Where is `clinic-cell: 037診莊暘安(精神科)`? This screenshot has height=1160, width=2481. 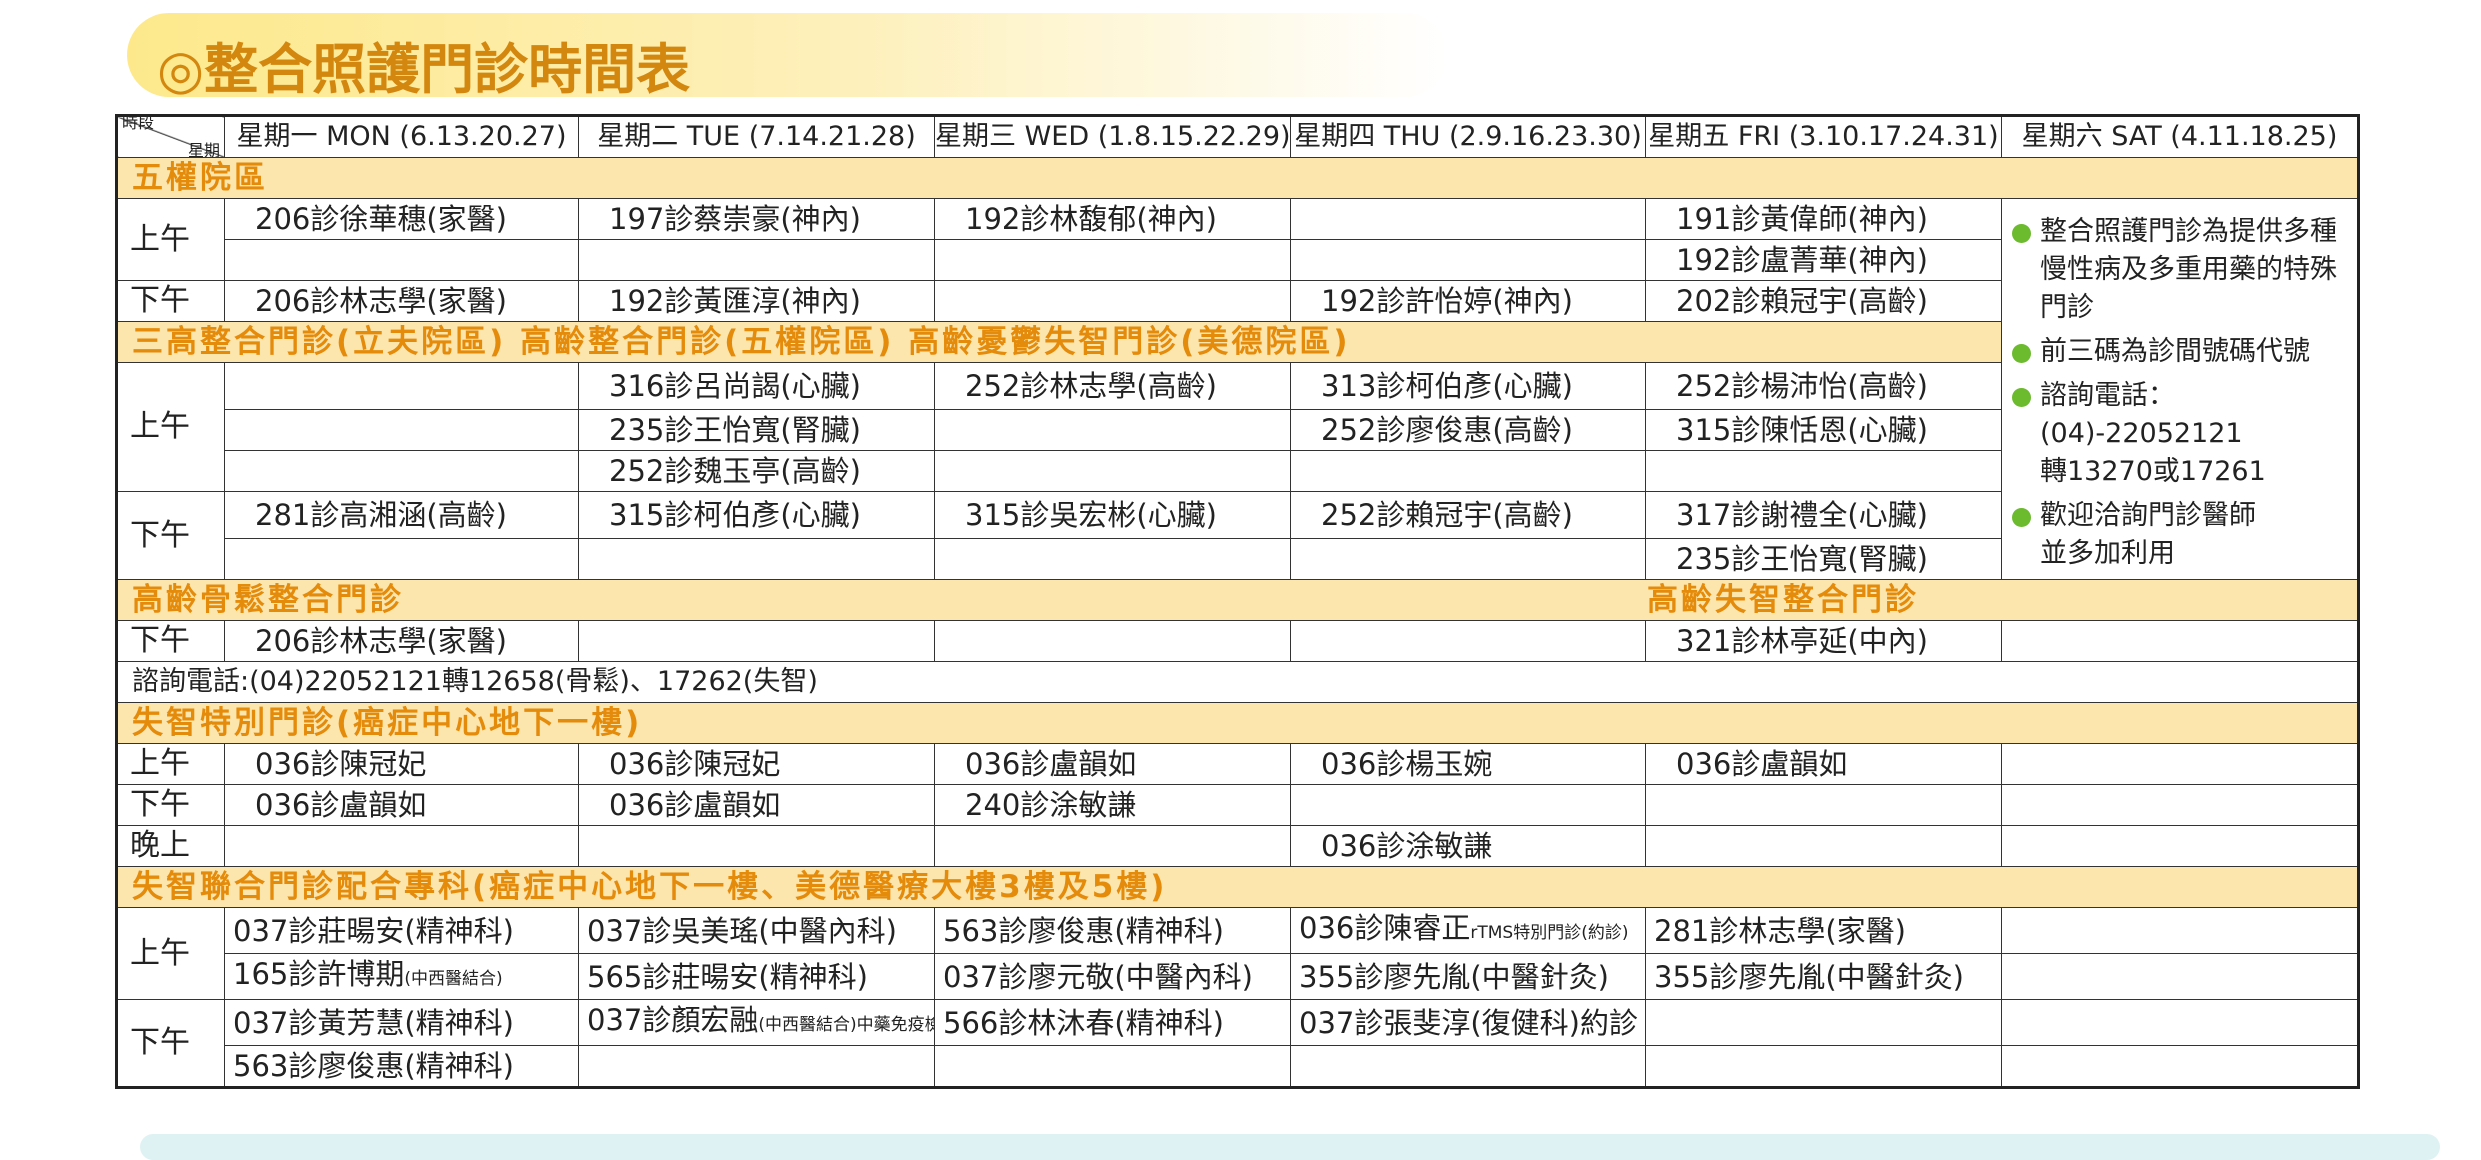 clinic-cell: 037診莊暘安(精神科) is located at coordinates (401, 930).